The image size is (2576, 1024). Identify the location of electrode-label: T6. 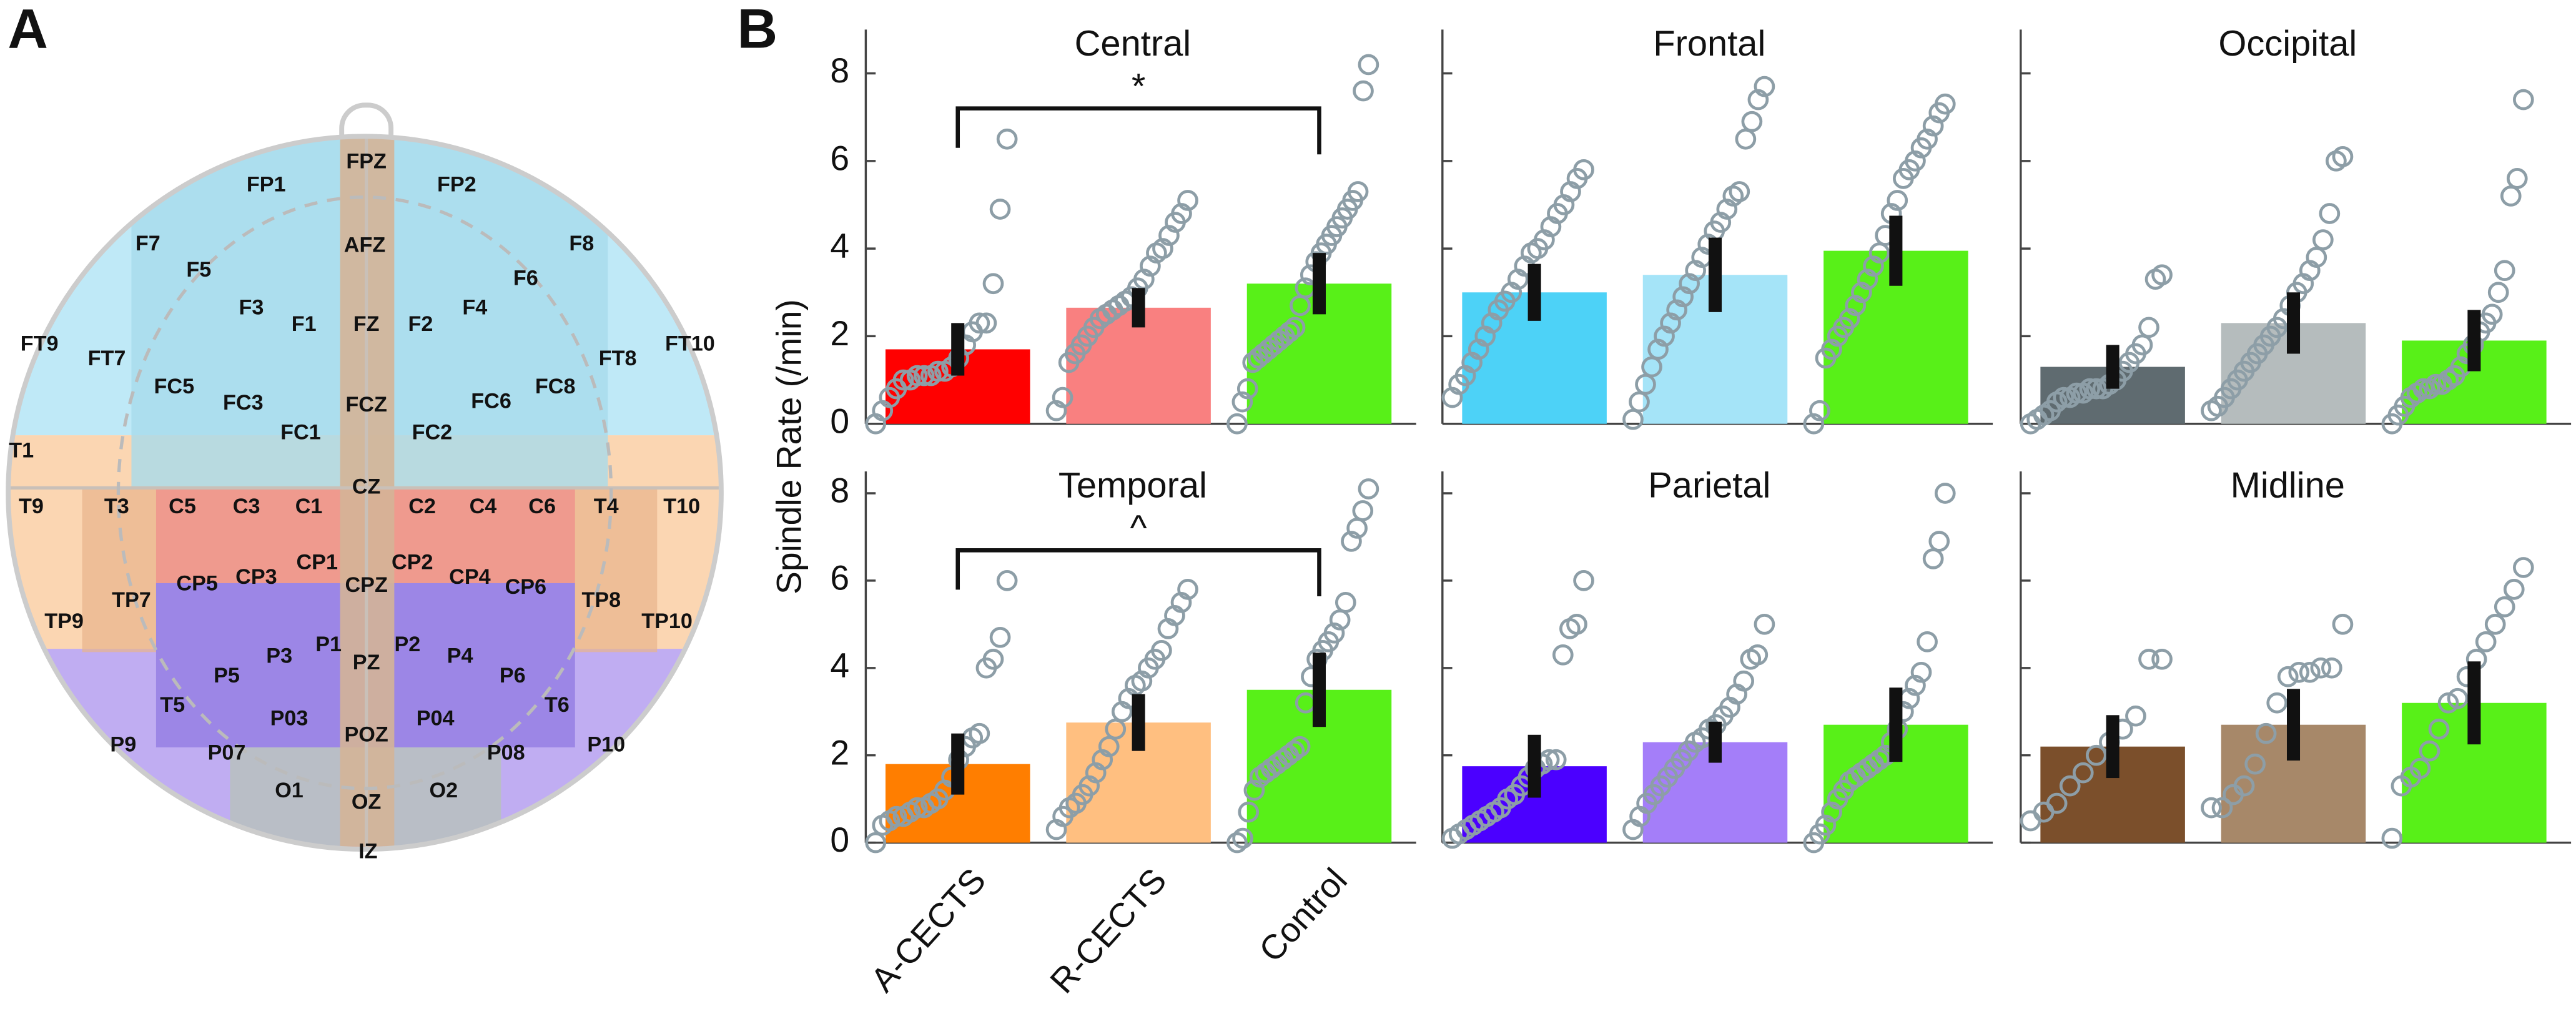
(558, 705).